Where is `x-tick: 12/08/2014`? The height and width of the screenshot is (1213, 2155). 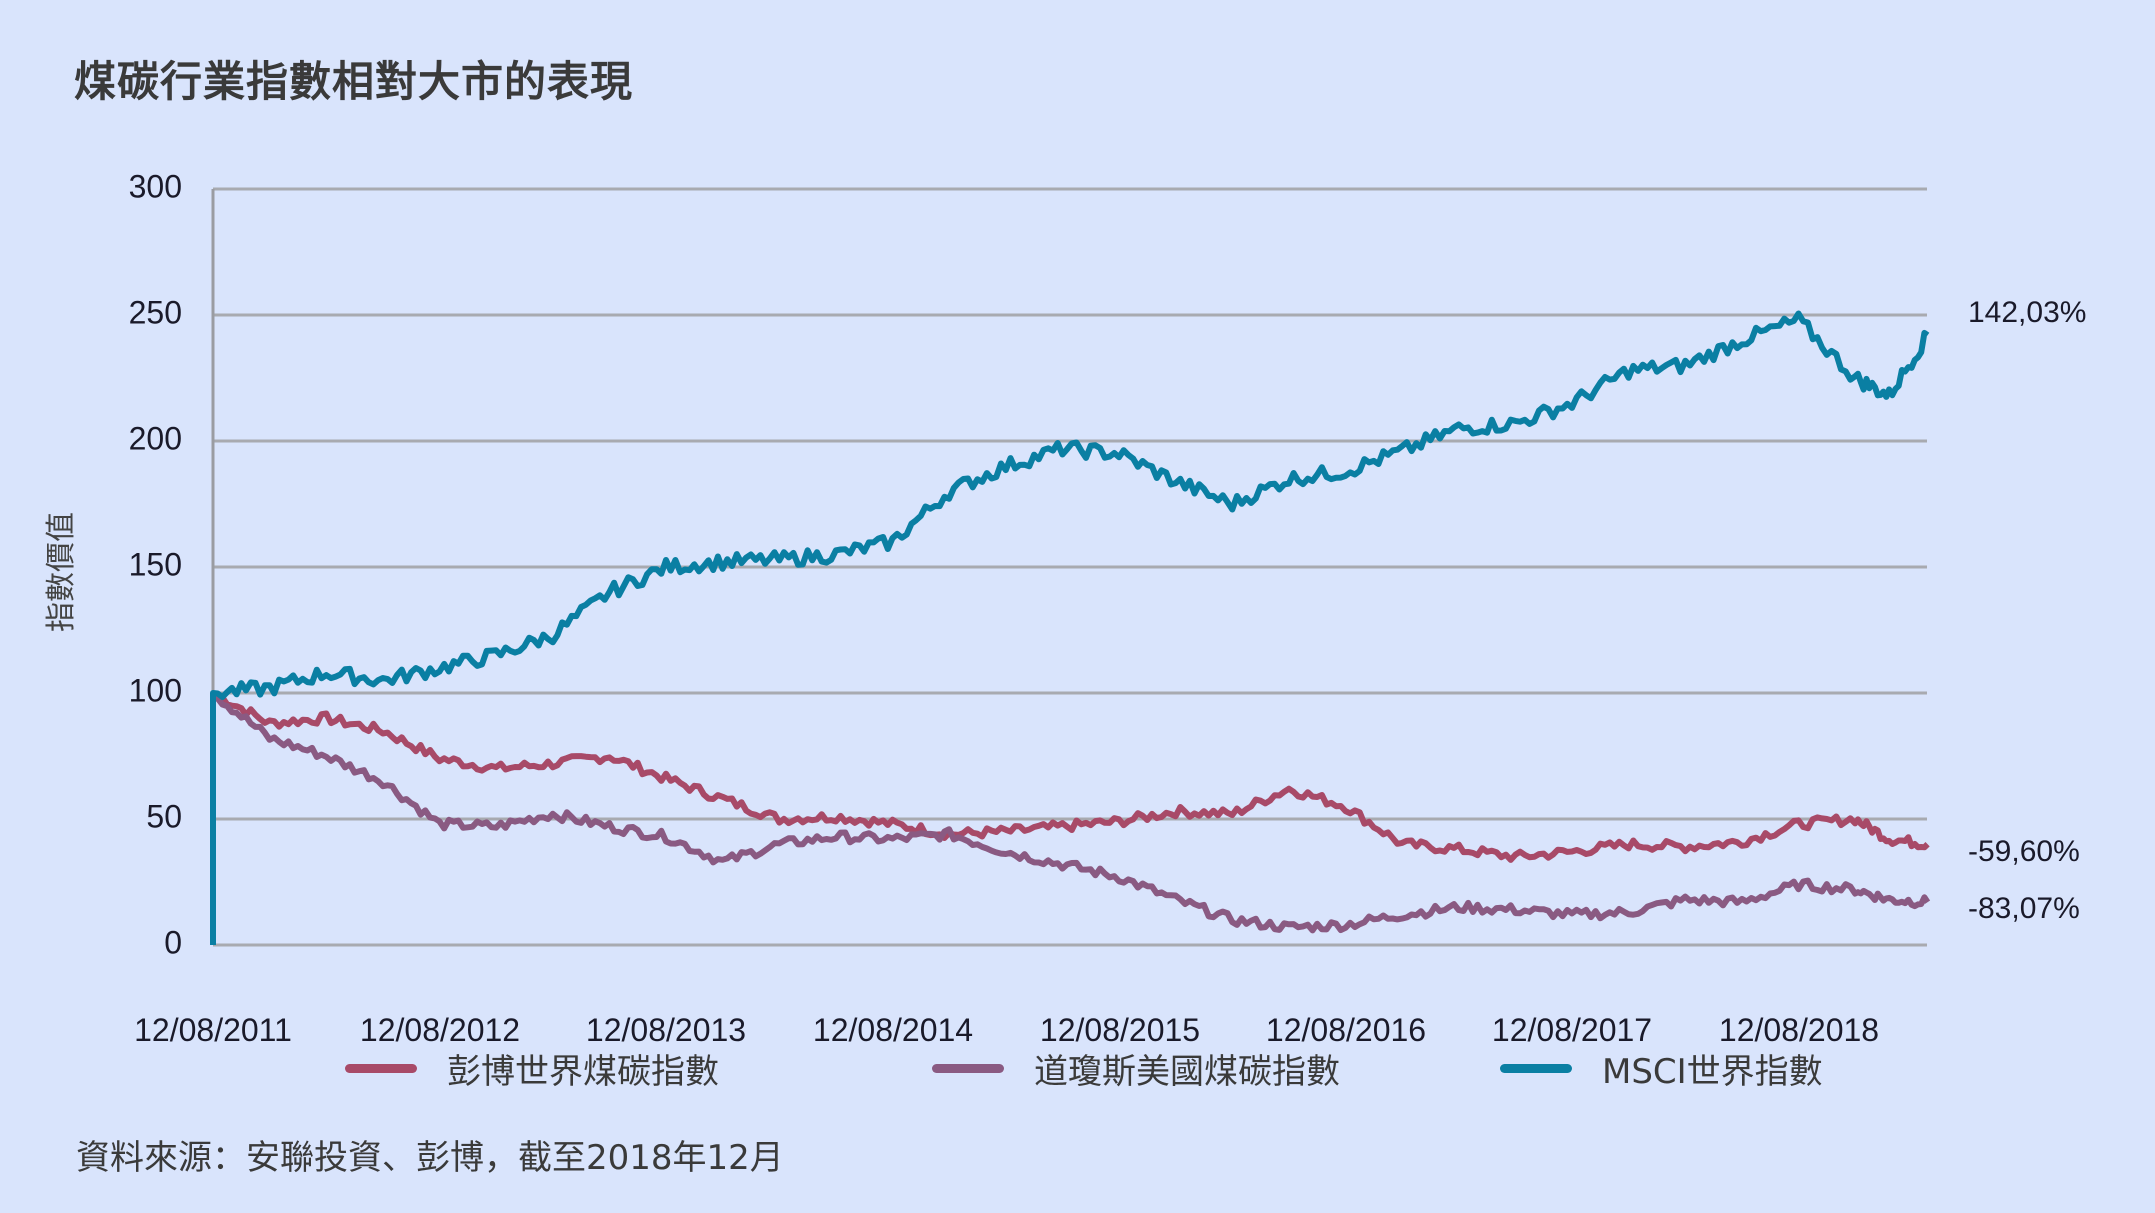 x-tick: 12/08/2014 is located at coordinates (893, 1030).